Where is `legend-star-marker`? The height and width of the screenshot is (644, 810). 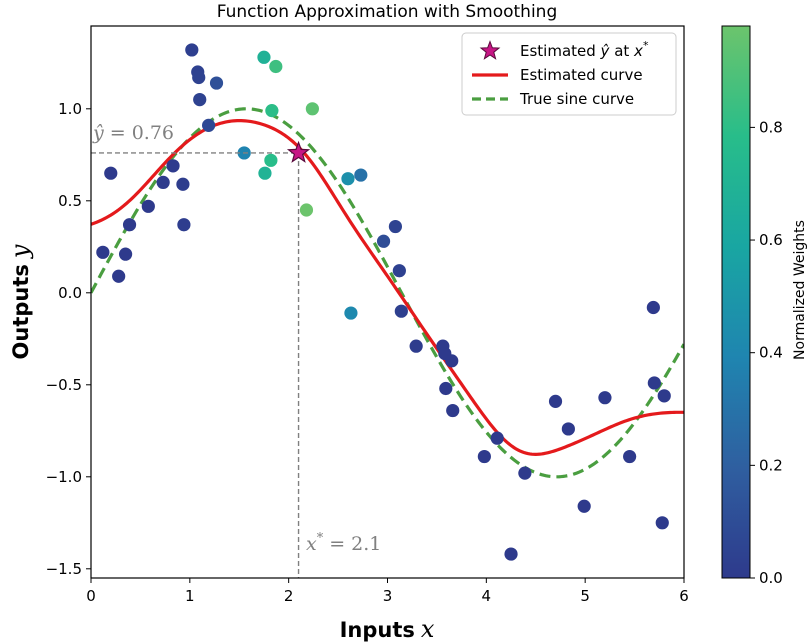
legend-star-marker is located at coordinates (490, 50).